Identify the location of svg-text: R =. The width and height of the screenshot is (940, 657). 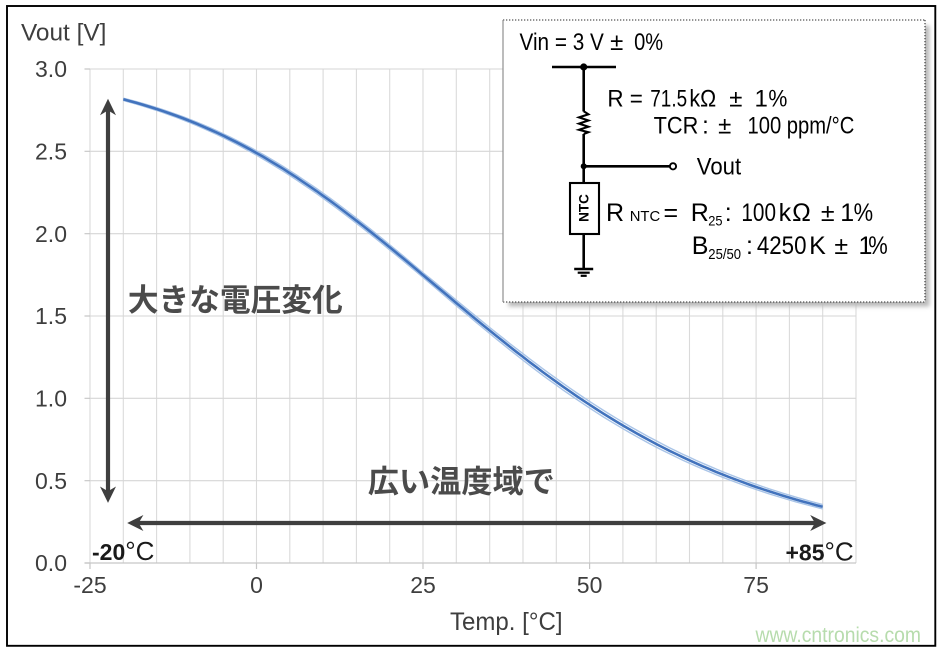
(625, 99).